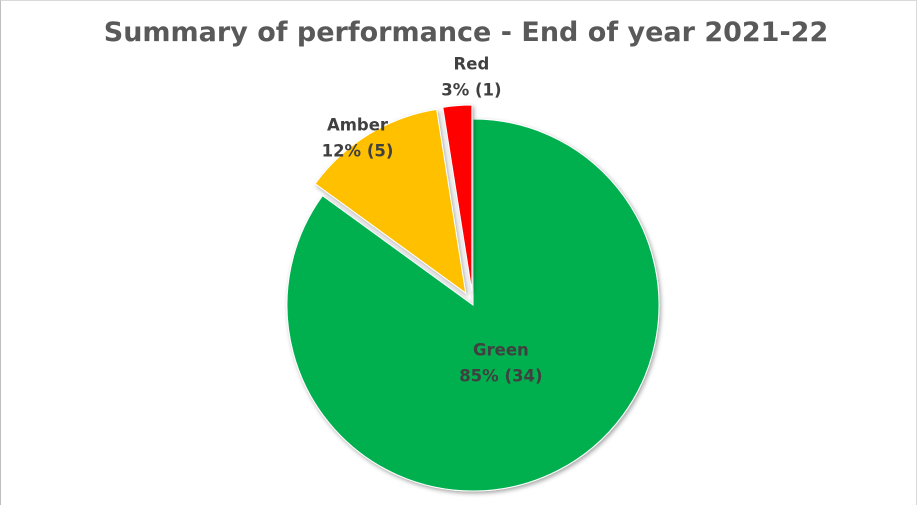 The width and height of the screenshot is (919, 507). I want to click on pie-slice-red, so click(457, 198).